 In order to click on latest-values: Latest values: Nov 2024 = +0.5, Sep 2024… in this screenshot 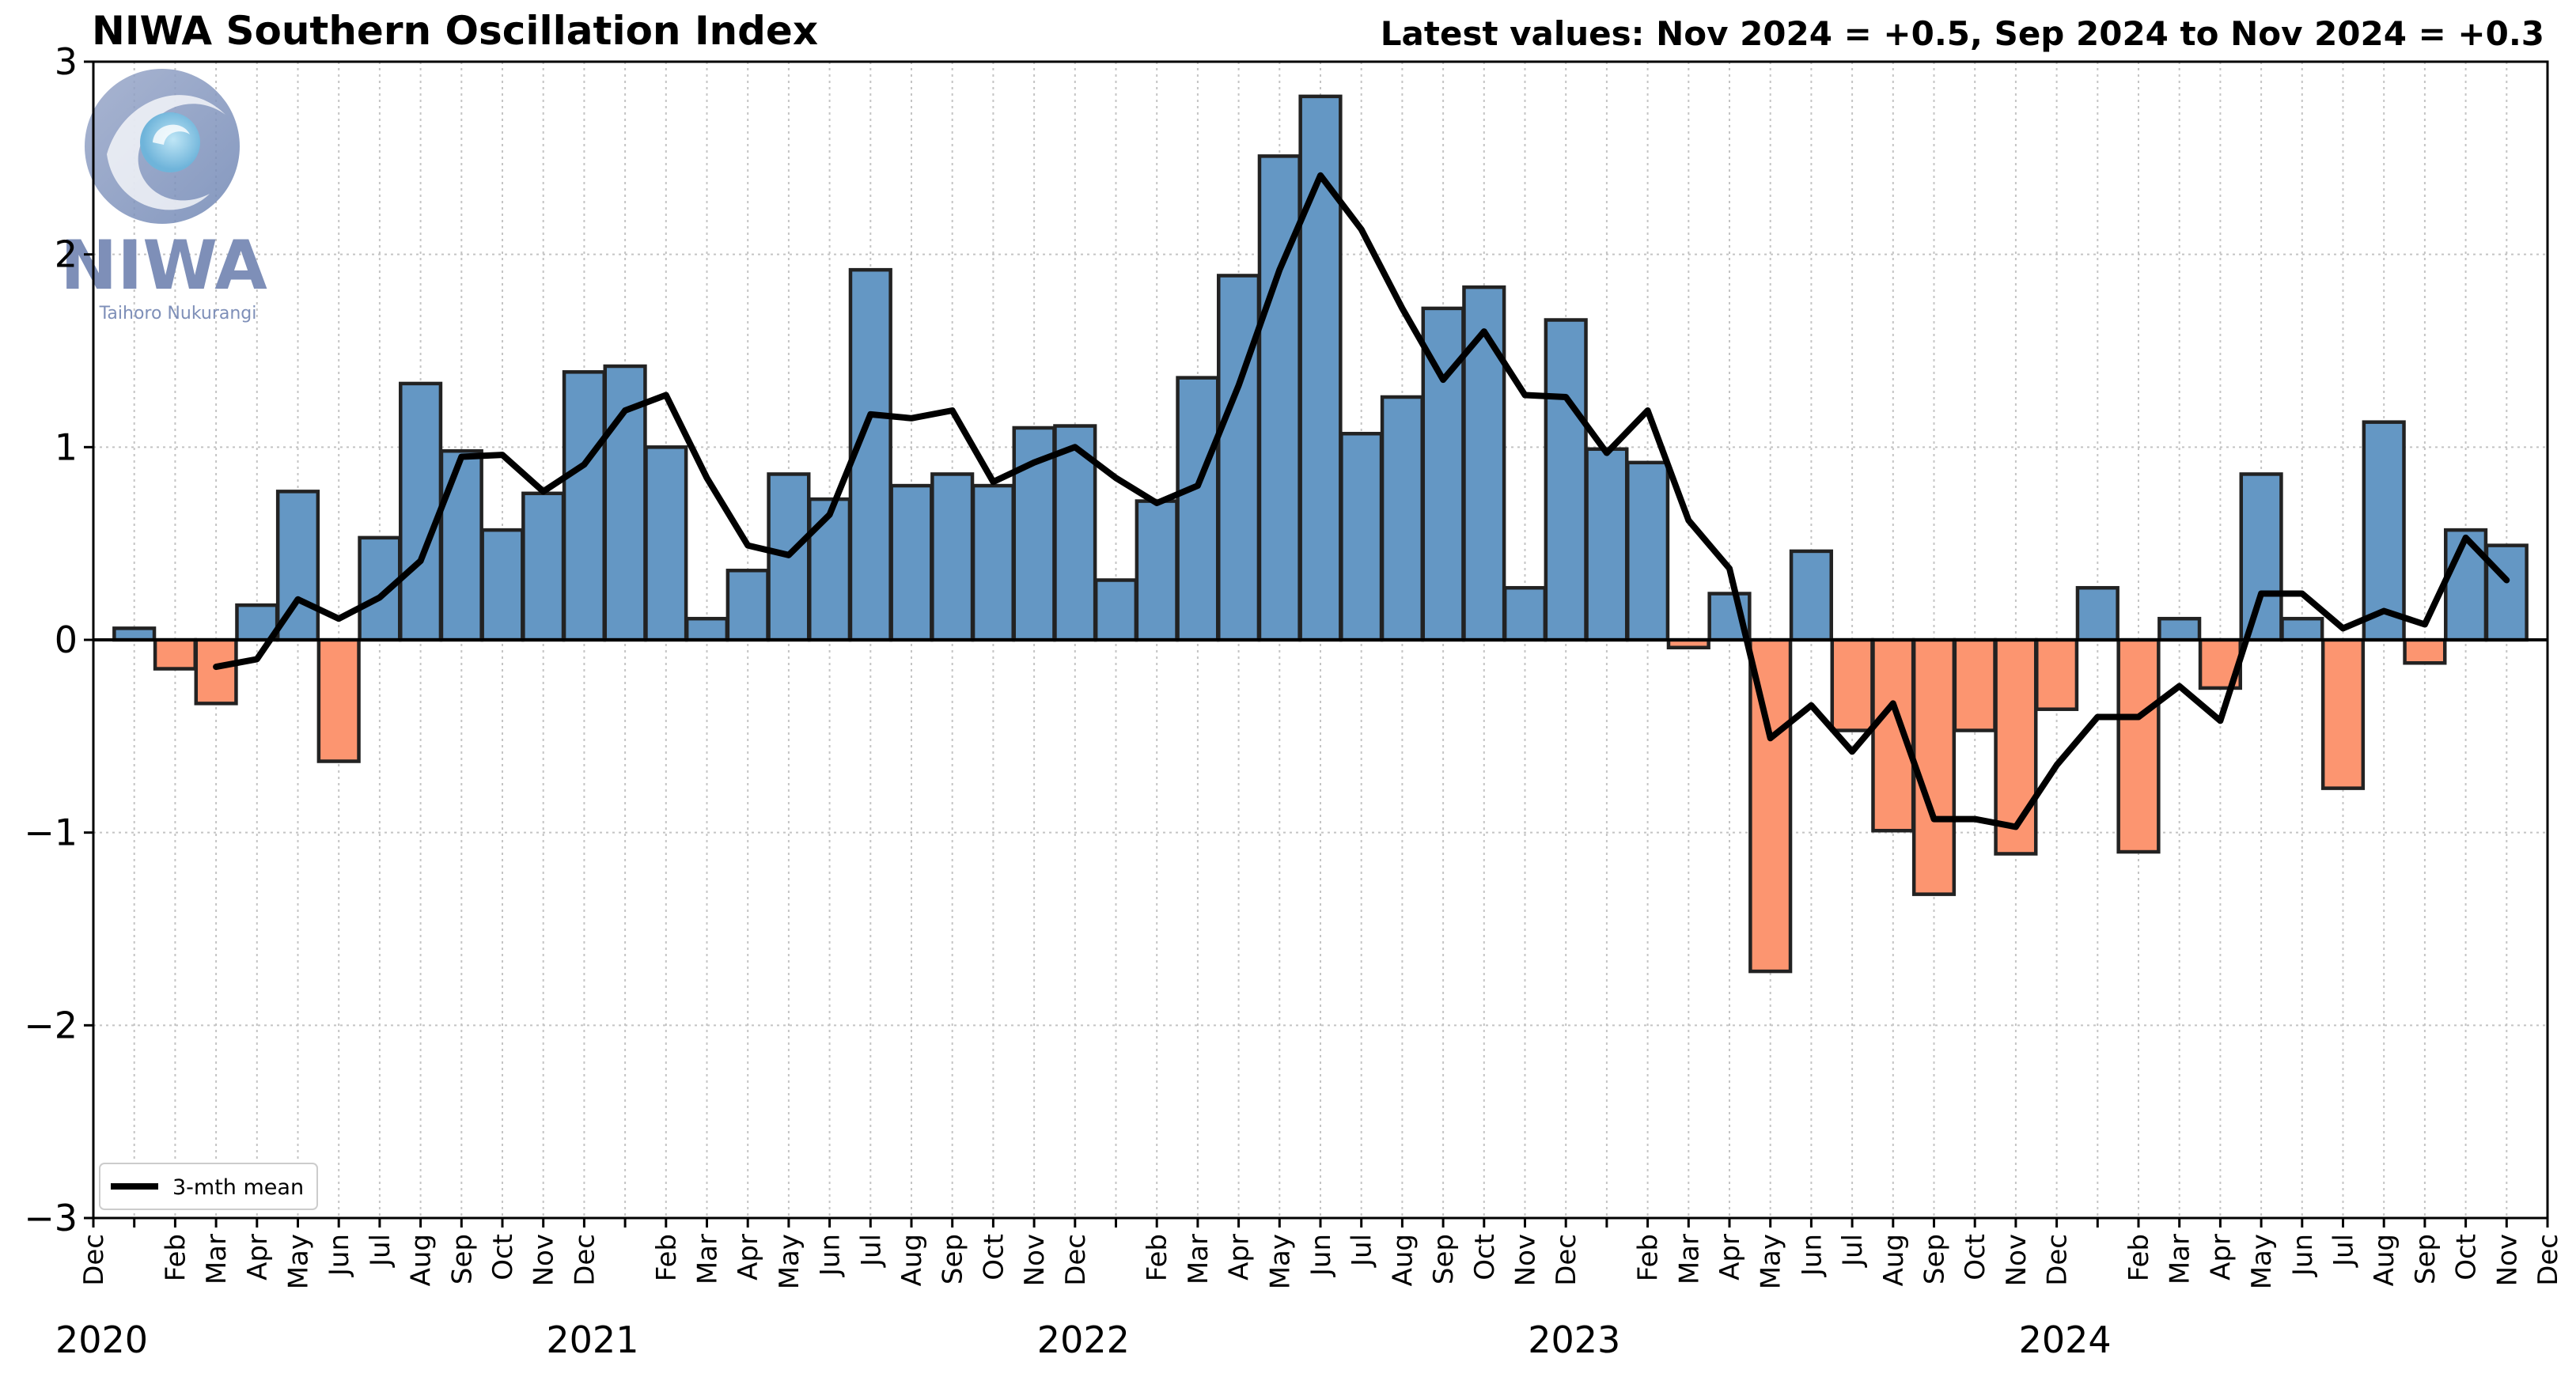, I will do `click(1962, 34)`.